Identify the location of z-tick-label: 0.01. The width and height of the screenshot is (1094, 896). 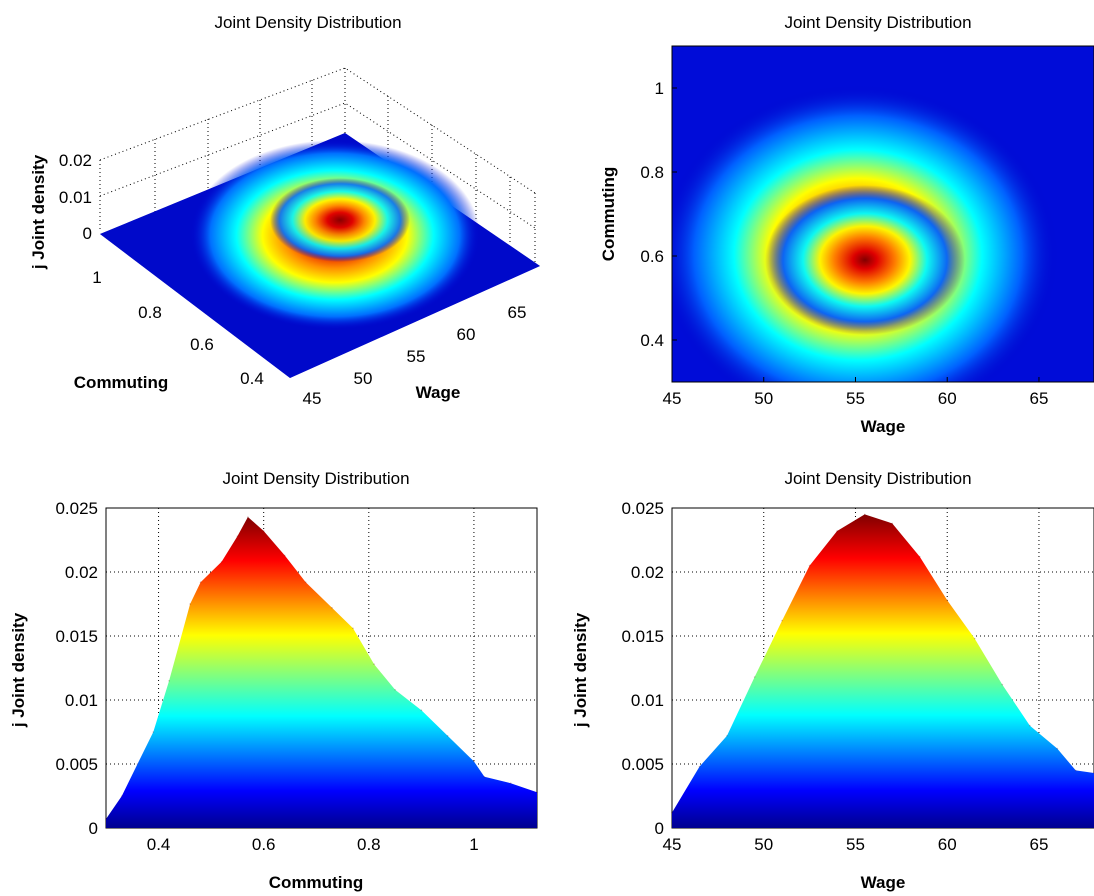
(75, 197).